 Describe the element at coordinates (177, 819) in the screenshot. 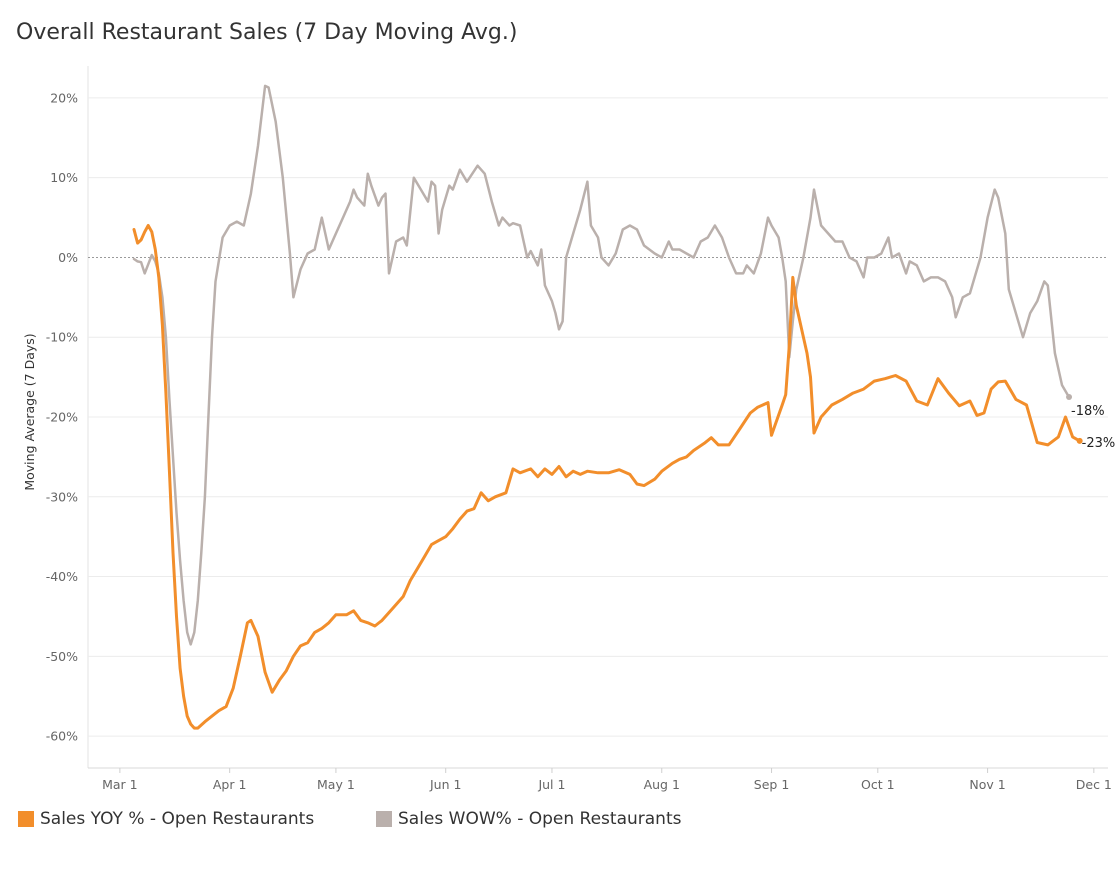

I see `legend-label-yoy: Sales YOY % - Open Restaurants` at that location.